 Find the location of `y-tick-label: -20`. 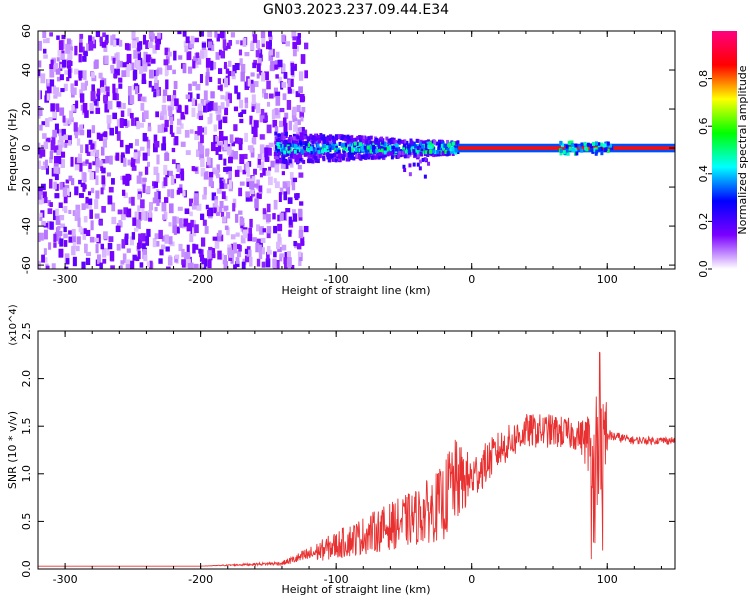

y-tick-label: -20 is located at coordinates (26, 187).